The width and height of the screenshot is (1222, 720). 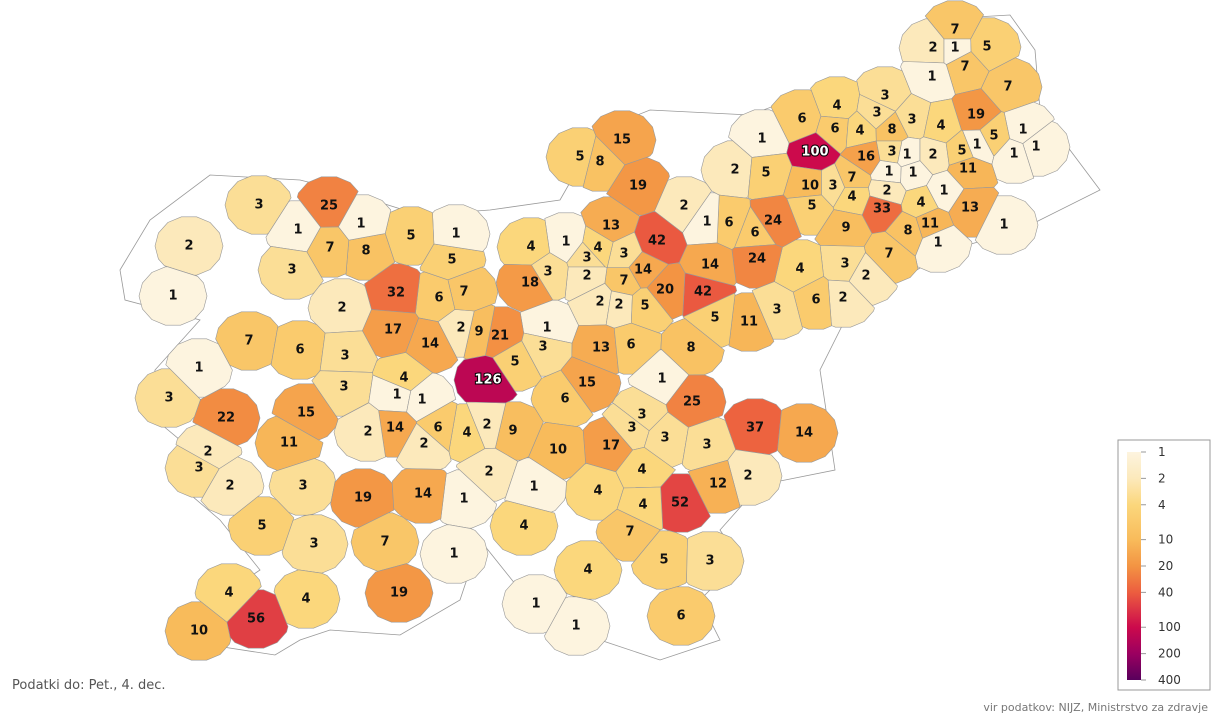 I want to click on municipality-label: 18, so click(x=530, y=283).